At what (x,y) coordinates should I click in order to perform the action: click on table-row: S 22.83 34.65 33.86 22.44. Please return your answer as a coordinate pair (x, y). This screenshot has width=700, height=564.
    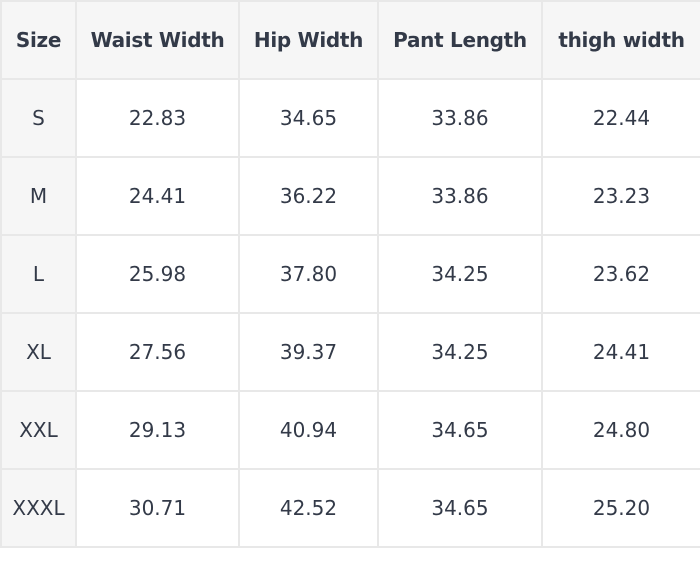
    Looking at the image, I should click on (350, 118).